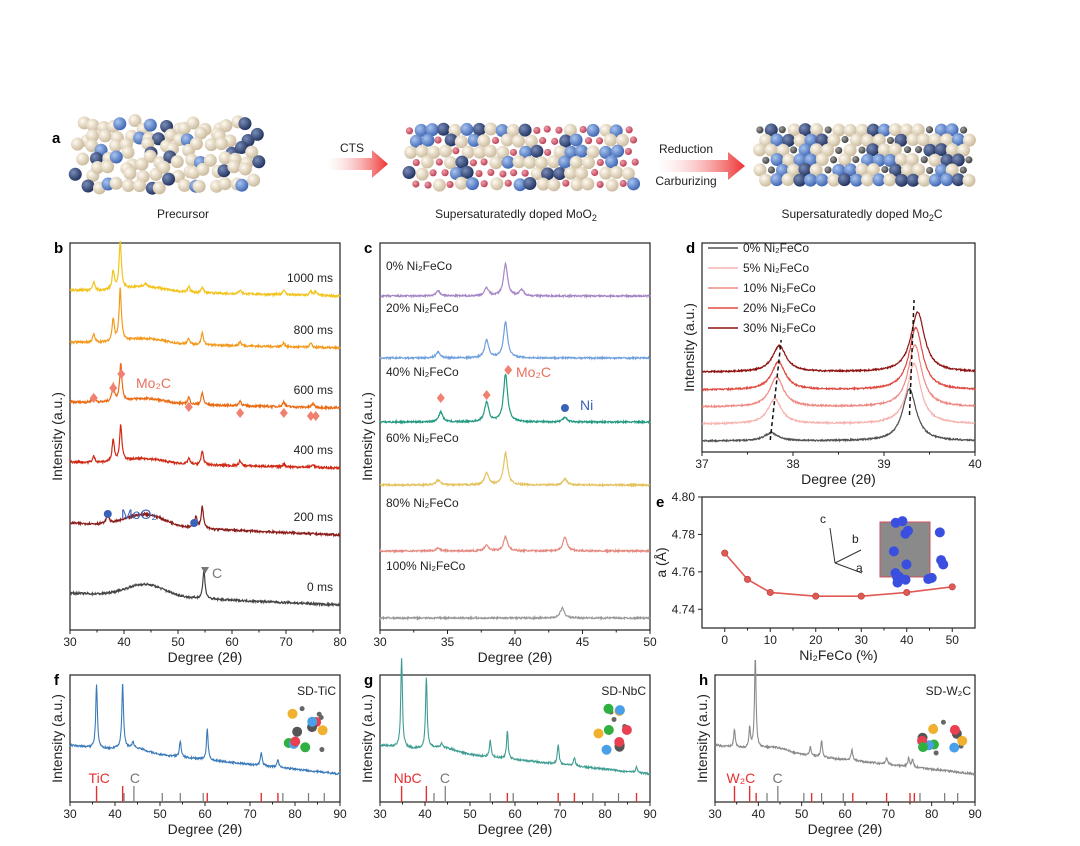 This screenshot has width=1080, height=846. Describe the element at coordinates (419, 266) in the screenshot. I see `trace-label: 0% Ni₂FeCo` at that location.